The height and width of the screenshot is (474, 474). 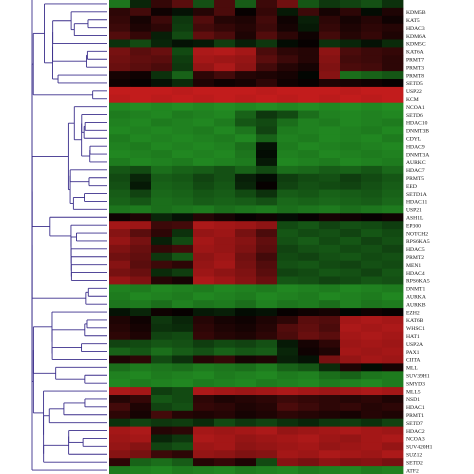 What do you see at coordinates (413, 226) in the screenshot?
I see `row-label: EP300` at bounding box center [413, 226].